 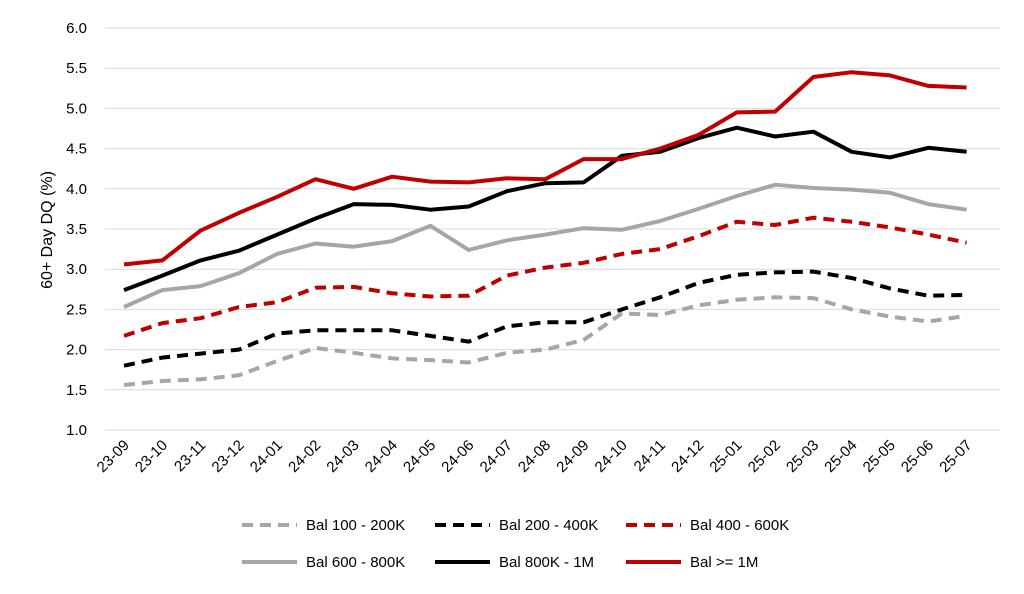 I want to click on x-tick-label: 25-07, so click(x=955, y=456).